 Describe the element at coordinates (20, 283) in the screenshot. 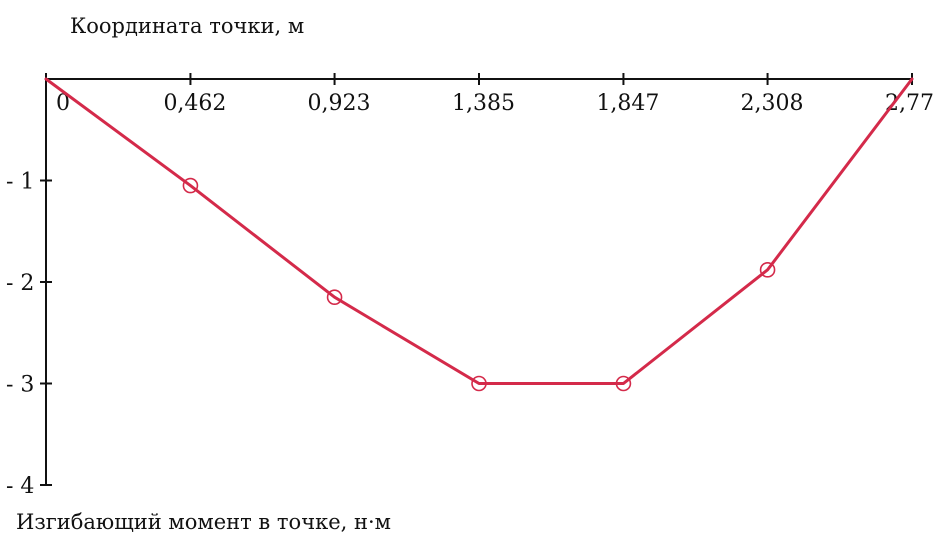

I see `y-tick-label: - 2` at that location.